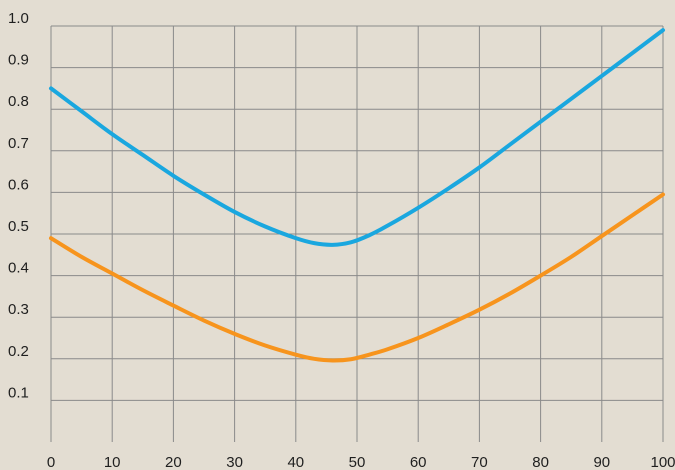  I want to click on y-tick-label: 0.8, so click(18, 101).